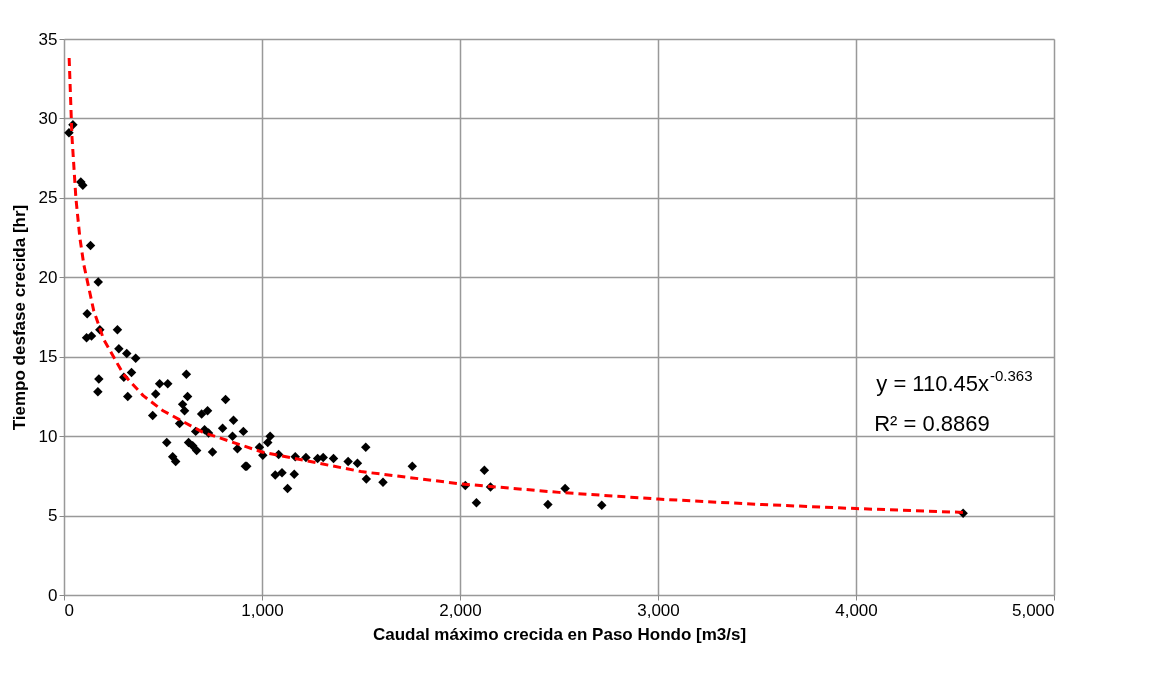 The width and height of the screenshot is (1174, 681). I want to click on annotation: R² = 0.8869, so click(932, 423).